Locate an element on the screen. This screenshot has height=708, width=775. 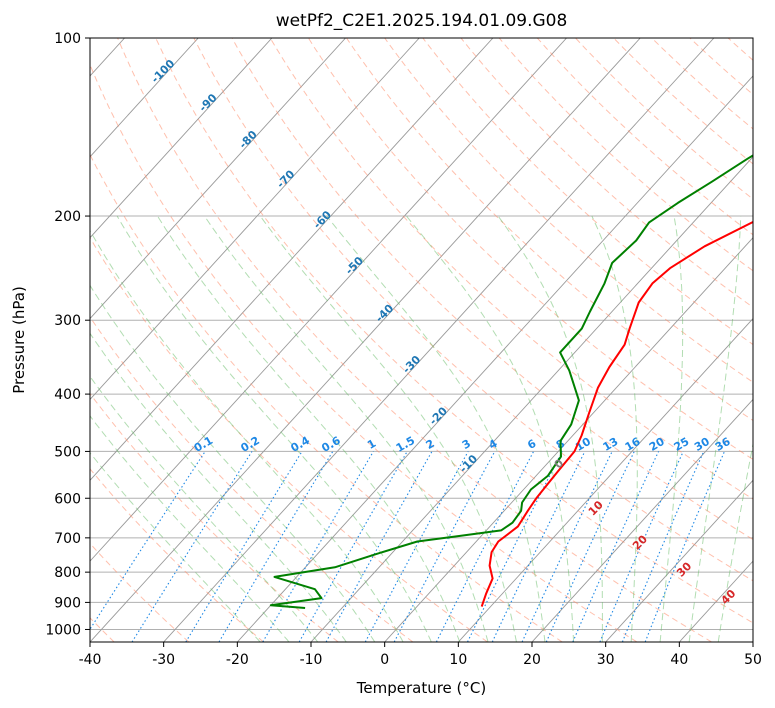
y-tick-label: 500 is located at coordinates (67, 452).